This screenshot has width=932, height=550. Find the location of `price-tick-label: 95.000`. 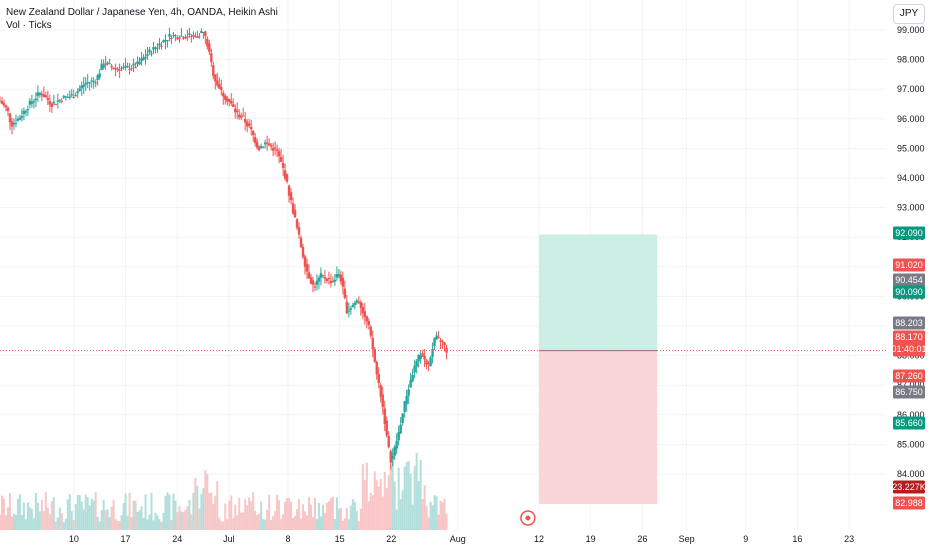

price-tick-label: 95.000 is located at coordinates (911, 148).